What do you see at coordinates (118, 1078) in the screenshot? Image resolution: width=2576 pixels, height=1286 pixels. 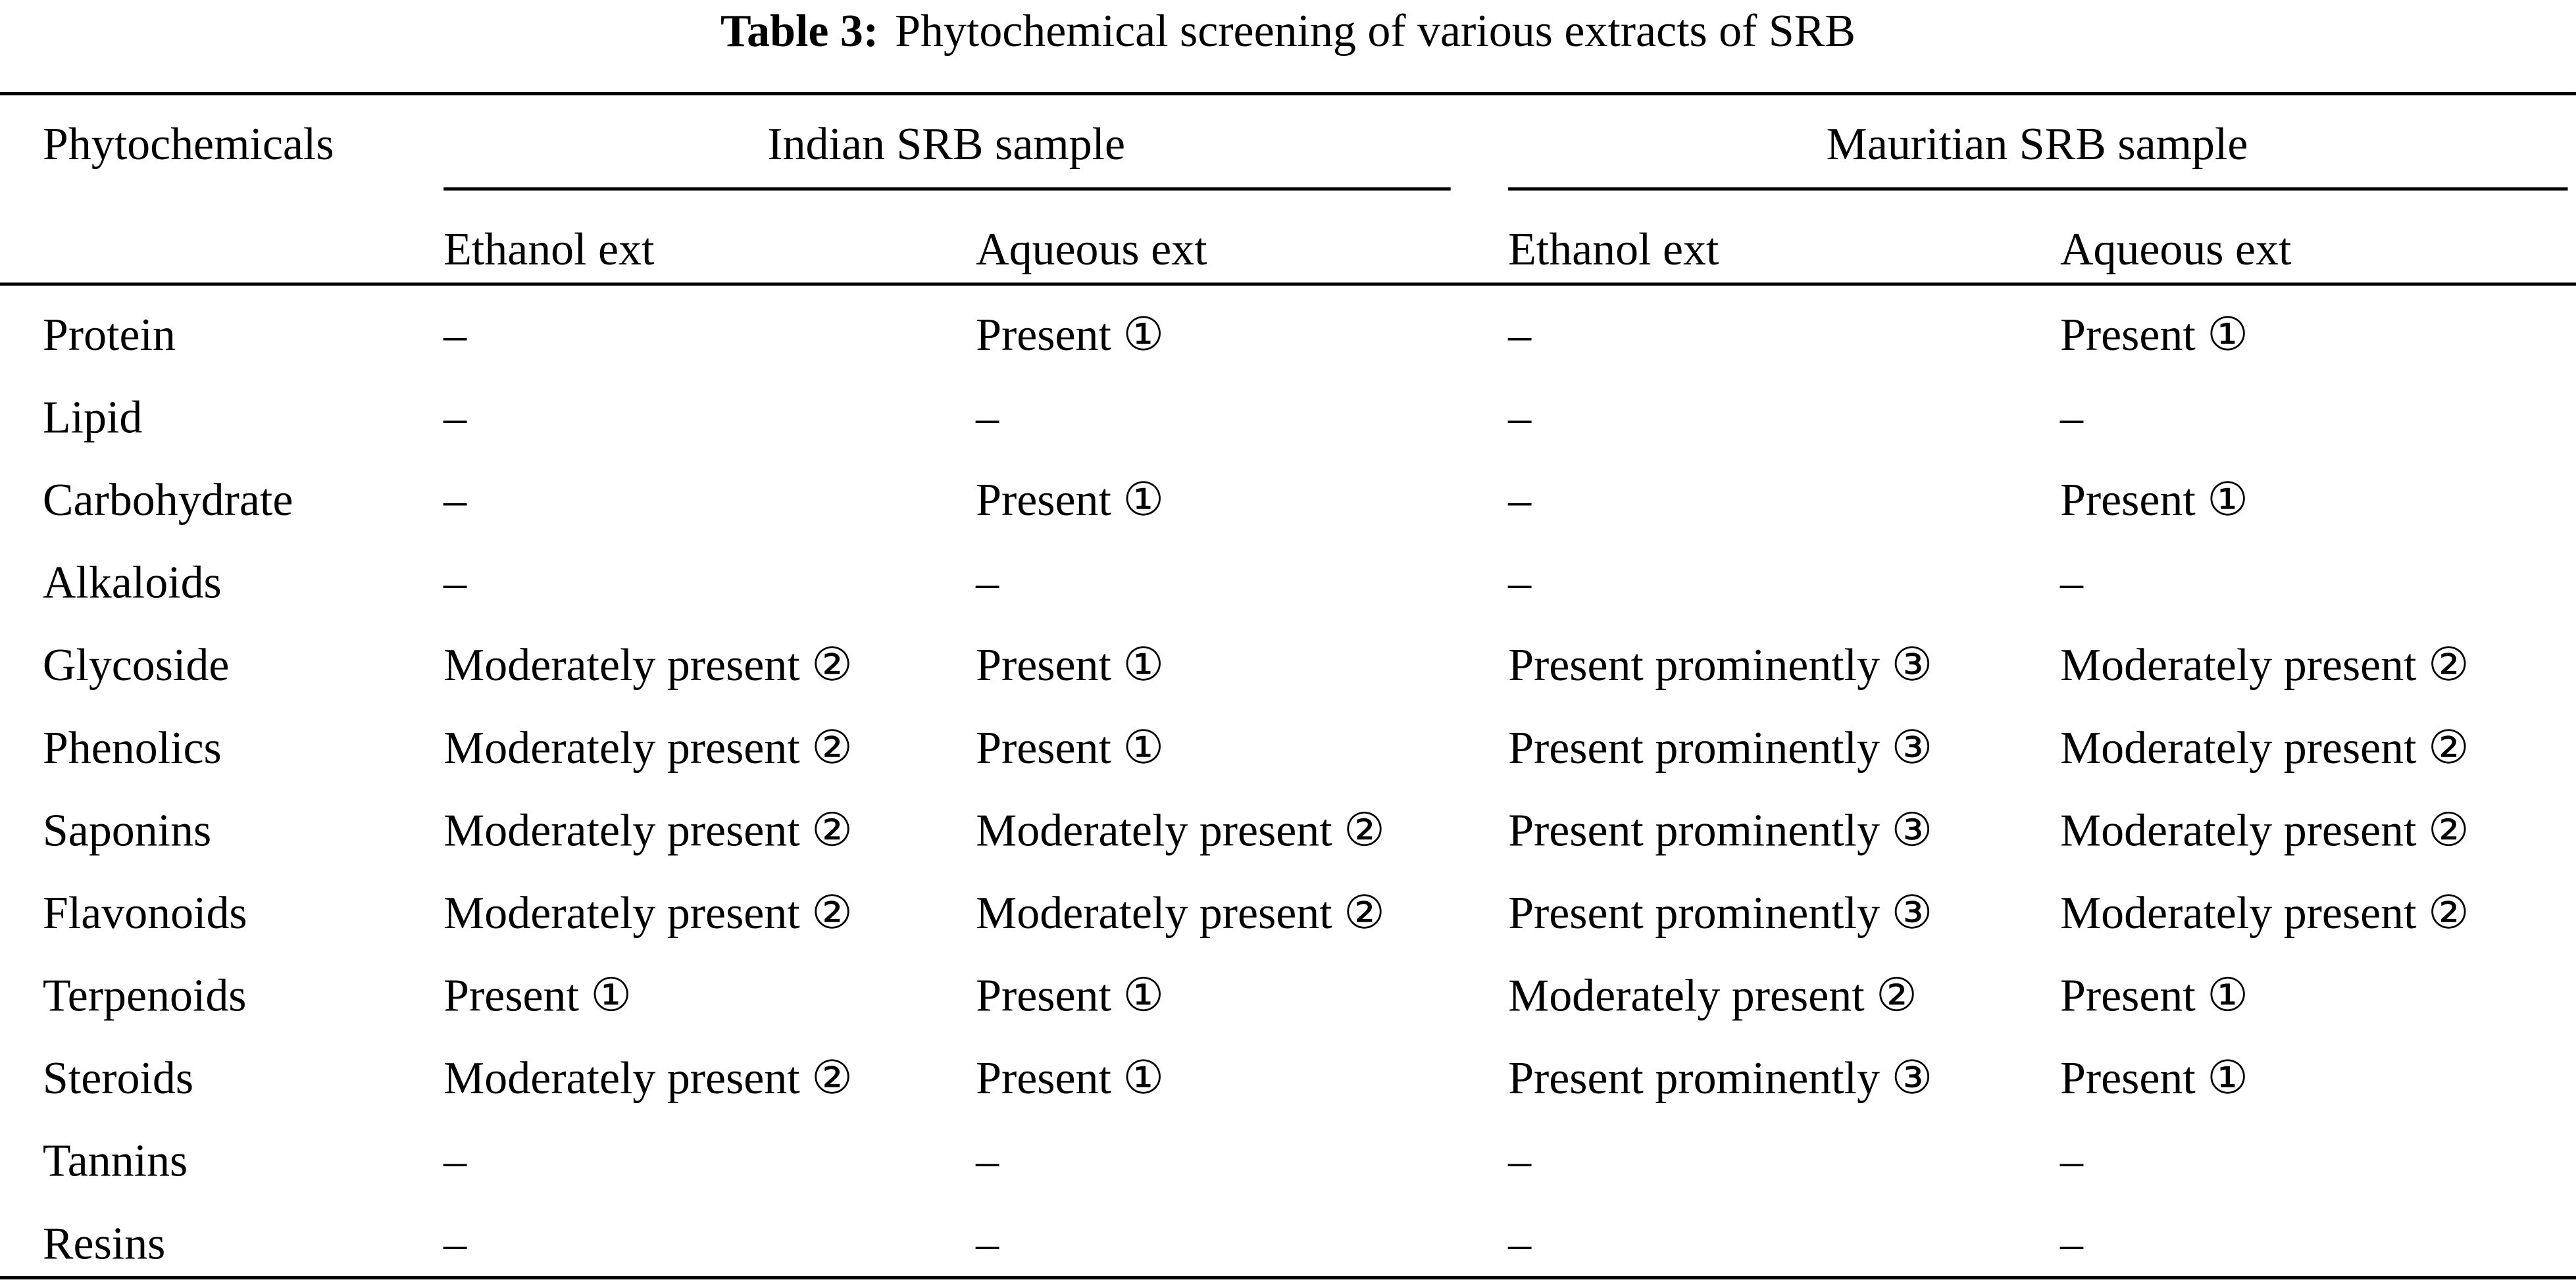 I see `row-label: Steroids` at bounding box center [118, 1078].